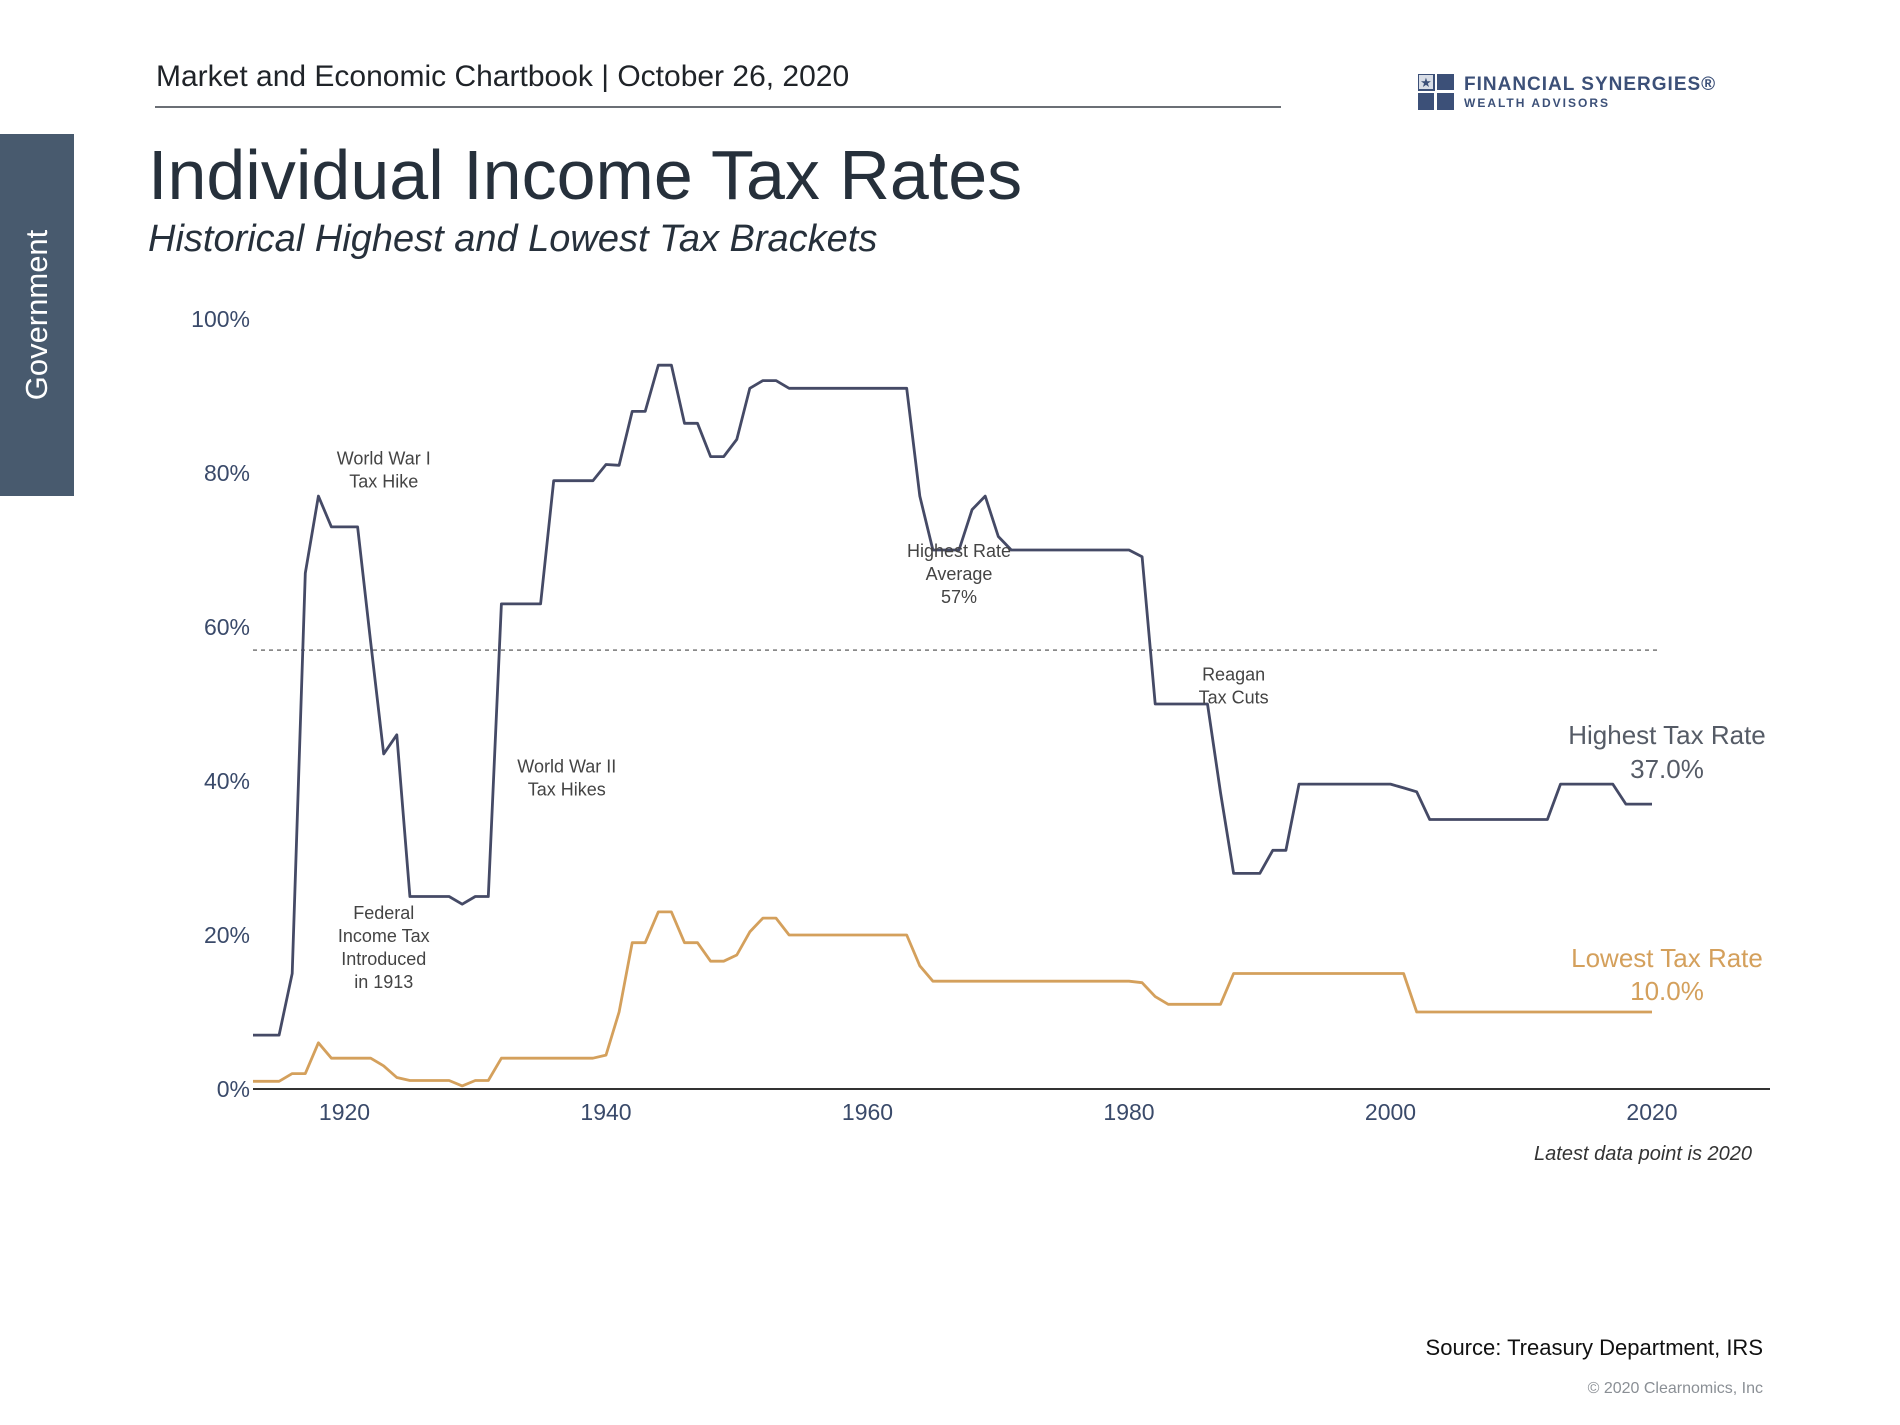  What do you see at coordinates (585, 175) in the screenshot?
I see `page-title: Individual Income Tax Rates` at bounding box center [585, 175].